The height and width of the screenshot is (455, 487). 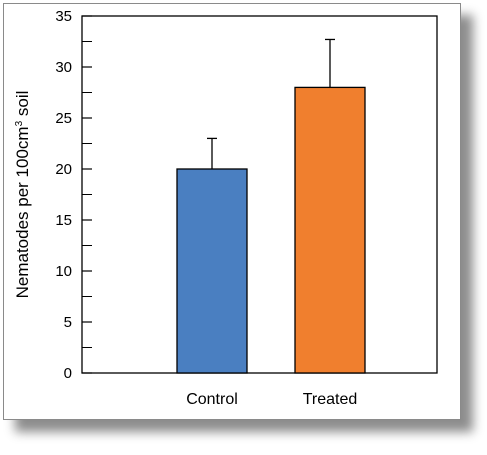 I want to click on y-tick-label: 15, so click(x=63, y=220).